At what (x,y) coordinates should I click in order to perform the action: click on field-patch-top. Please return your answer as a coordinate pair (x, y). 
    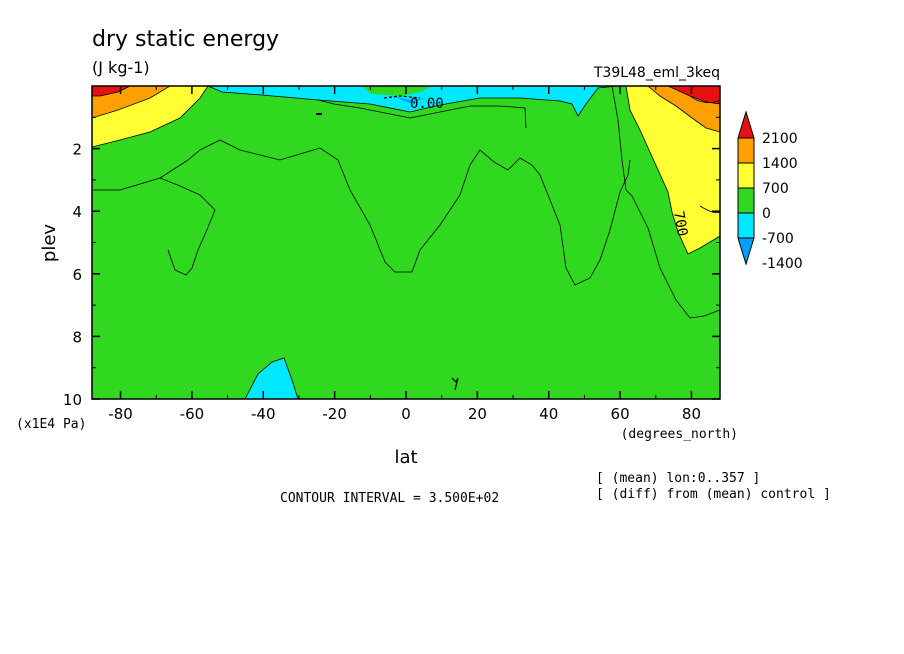
    Looking at the image, I should click on (397, 91).